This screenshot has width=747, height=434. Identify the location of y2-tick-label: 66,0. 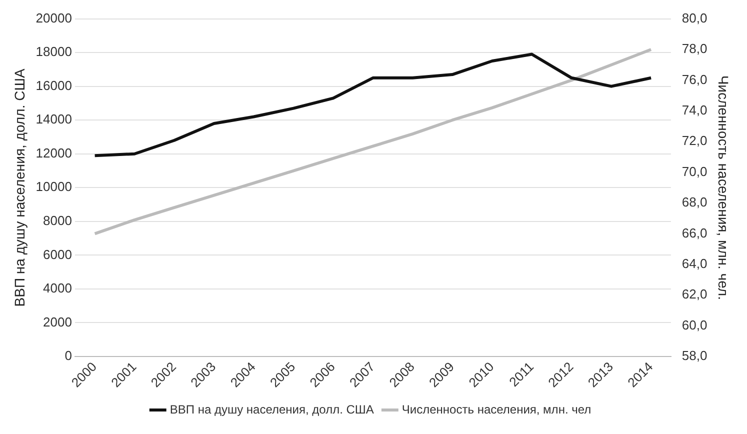
(695, 232).